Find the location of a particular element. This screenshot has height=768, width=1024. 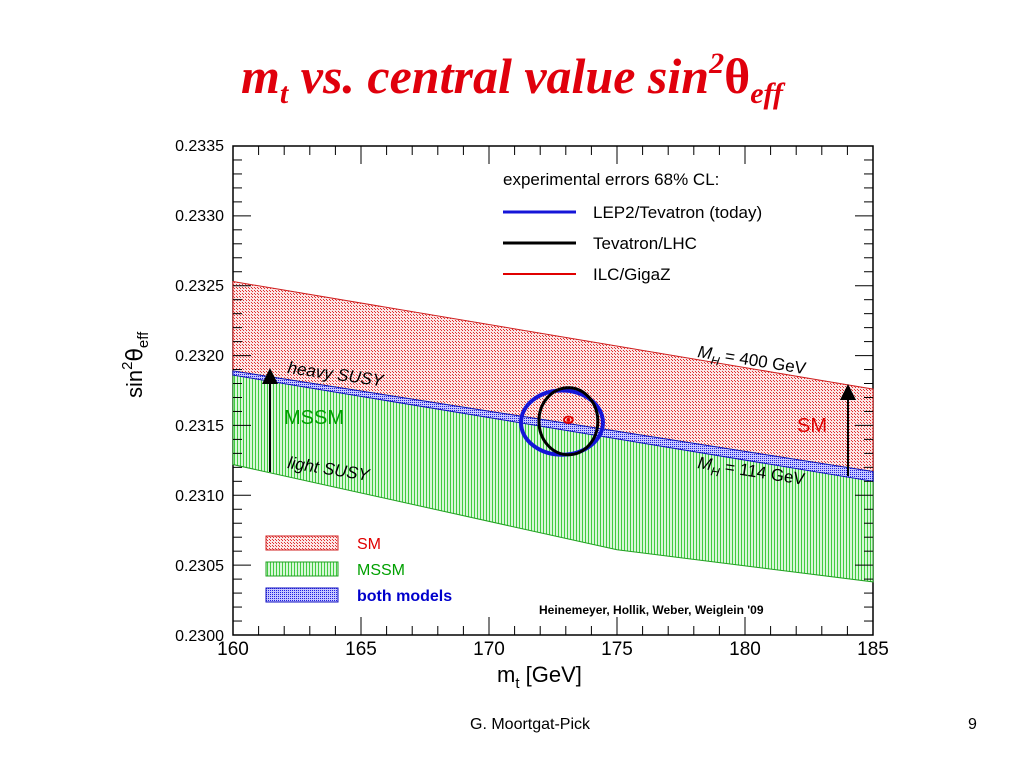

y-tick-label: 0.2320 is located at coordinates (199, 356).